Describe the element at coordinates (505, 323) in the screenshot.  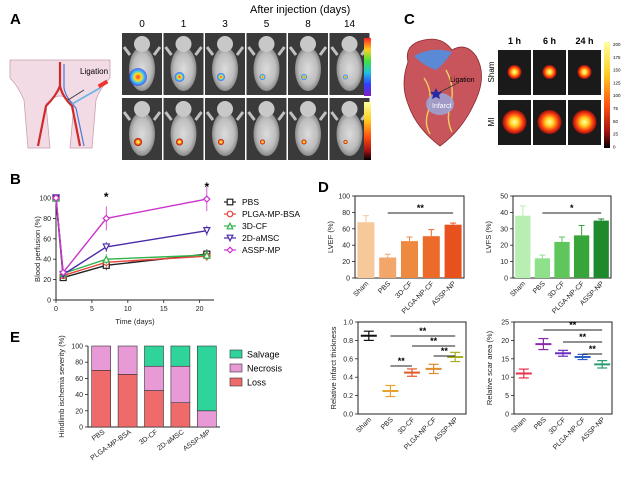
I see `y-tick-label: 25` at that location.